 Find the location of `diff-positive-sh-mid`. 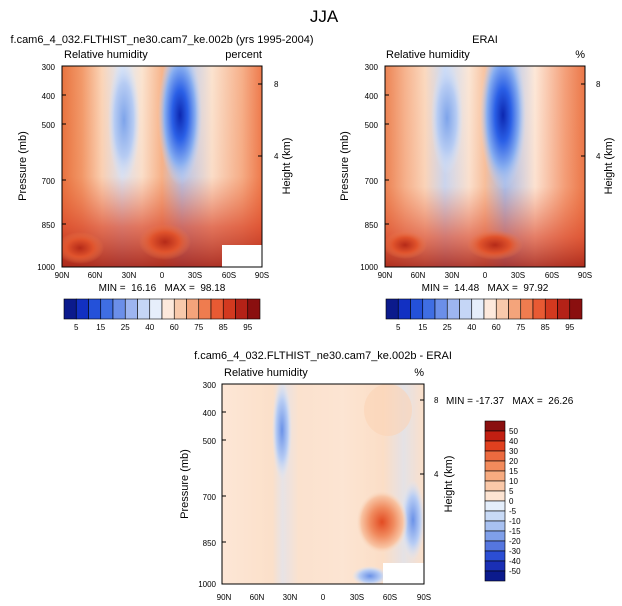

diff-positive-sh-mid is located at coordinates (382, 522).